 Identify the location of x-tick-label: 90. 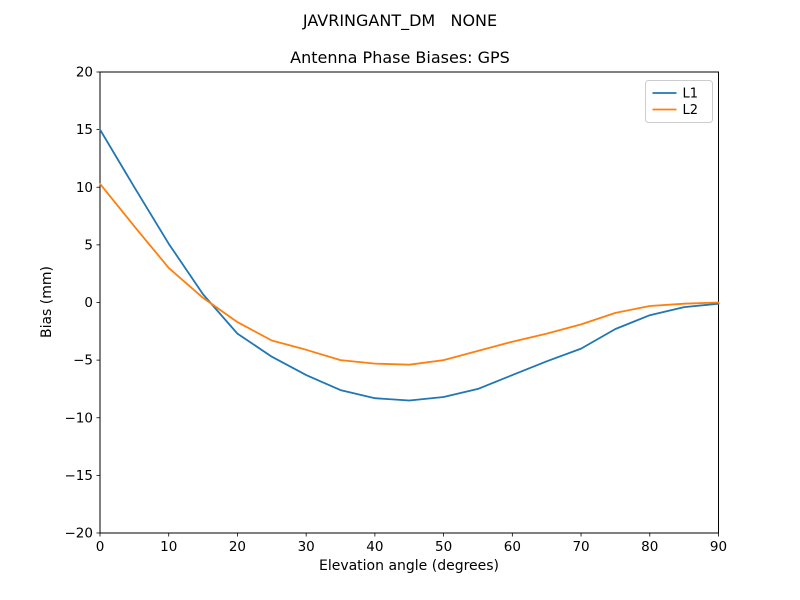
(718, 547).